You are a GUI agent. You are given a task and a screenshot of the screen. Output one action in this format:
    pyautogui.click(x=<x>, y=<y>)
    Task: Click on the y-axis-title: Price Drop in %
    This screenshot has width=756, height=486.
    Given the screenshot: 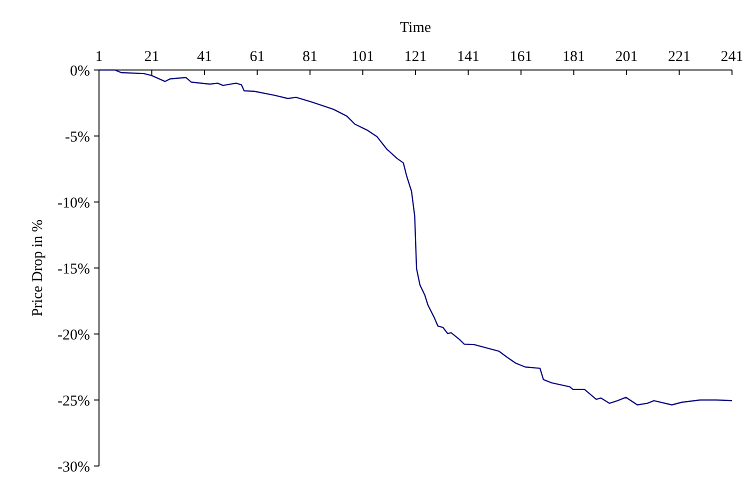 What is the action you would take?
    pyautogui.click(x=38, y=268)
    